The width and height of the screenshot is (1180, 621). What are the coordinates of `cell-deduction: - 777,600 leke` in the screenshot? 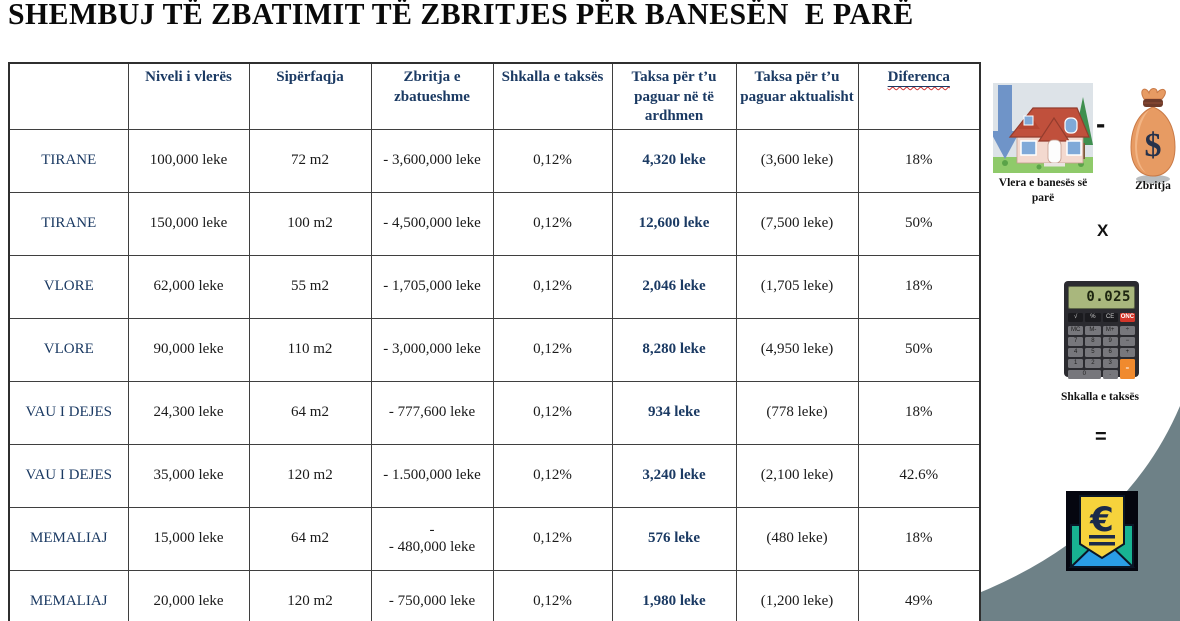 It's located at (432, 412).